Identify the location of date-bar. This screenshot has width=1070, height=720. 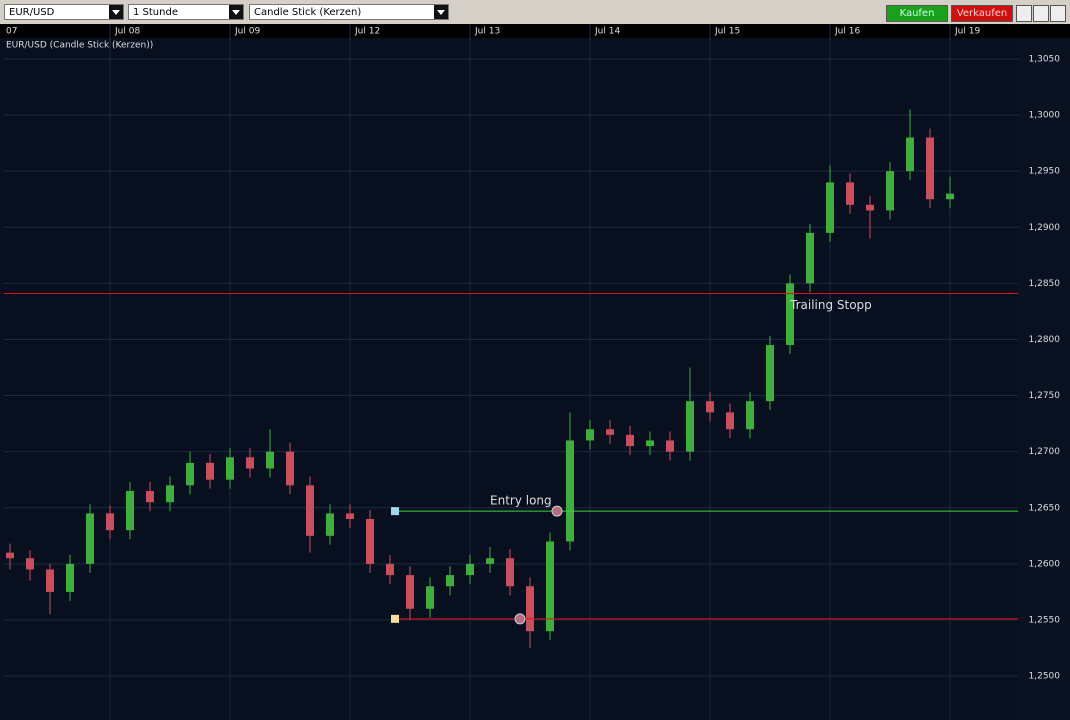
(535, 31).